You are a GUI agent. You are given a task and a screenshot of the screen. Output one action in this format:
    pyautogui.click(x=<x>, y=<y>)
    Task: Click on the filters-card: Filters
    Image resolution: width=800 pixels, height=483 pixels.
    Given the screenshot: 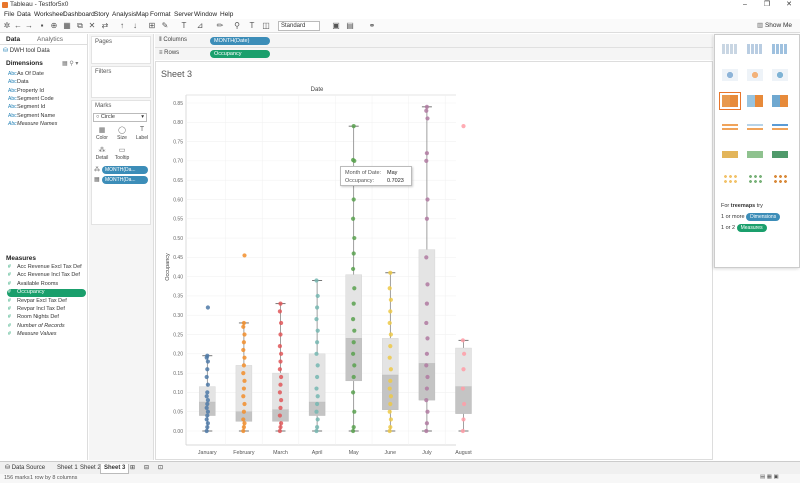 What is the action you would take?
    pyautogui.click(x=121, y=82)
    